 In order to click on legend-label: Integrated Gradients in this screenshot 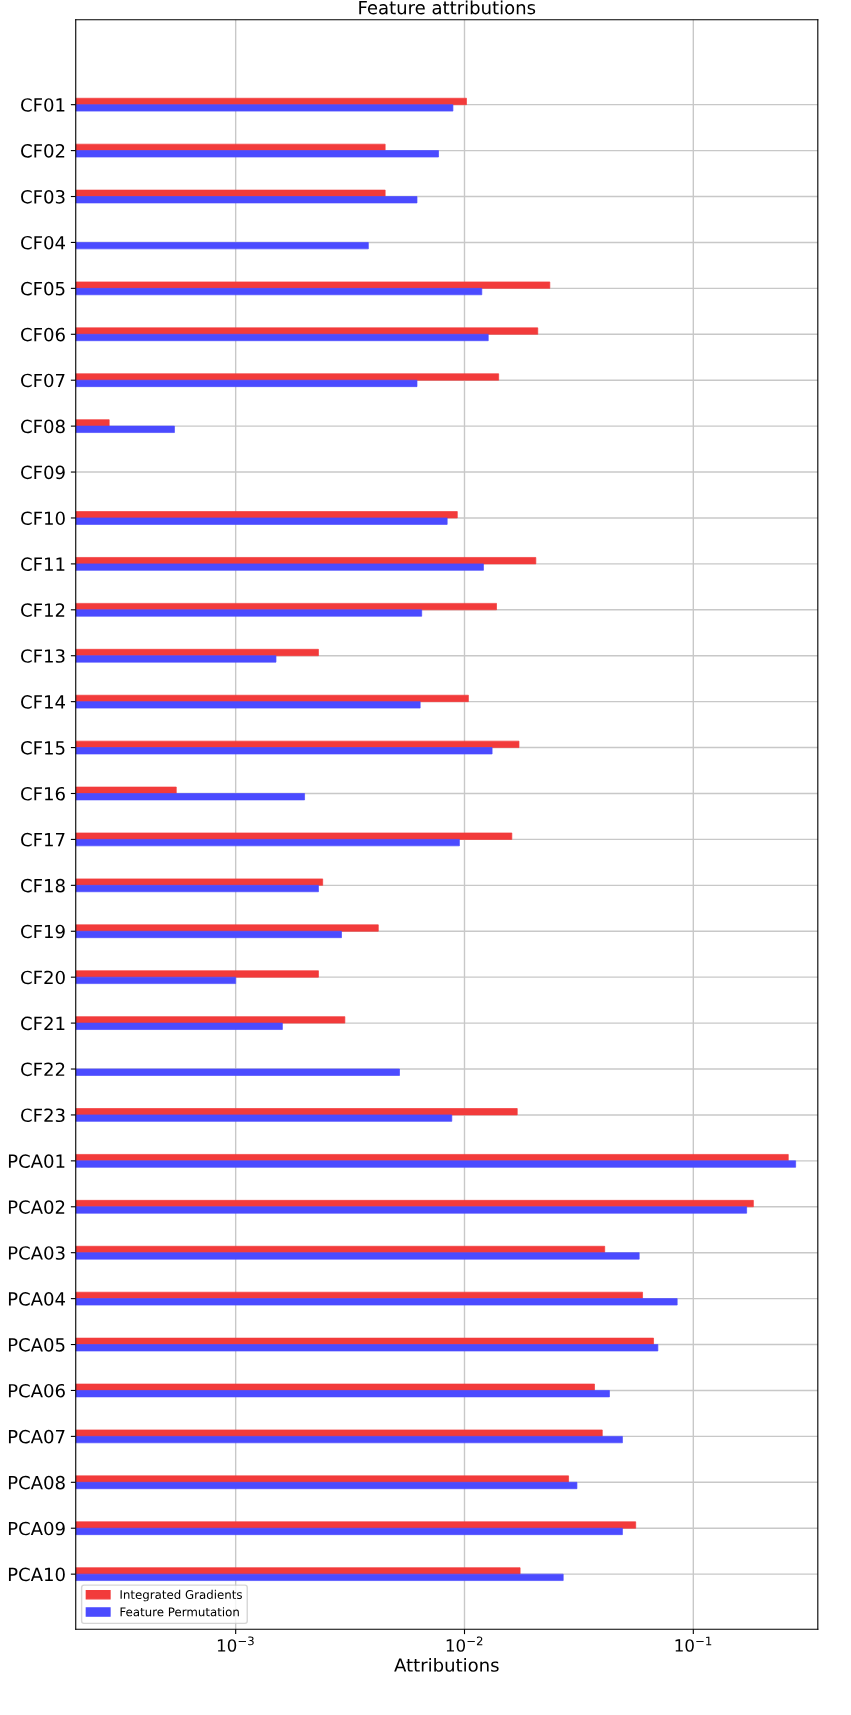, I will do `click(181, 1595)`.